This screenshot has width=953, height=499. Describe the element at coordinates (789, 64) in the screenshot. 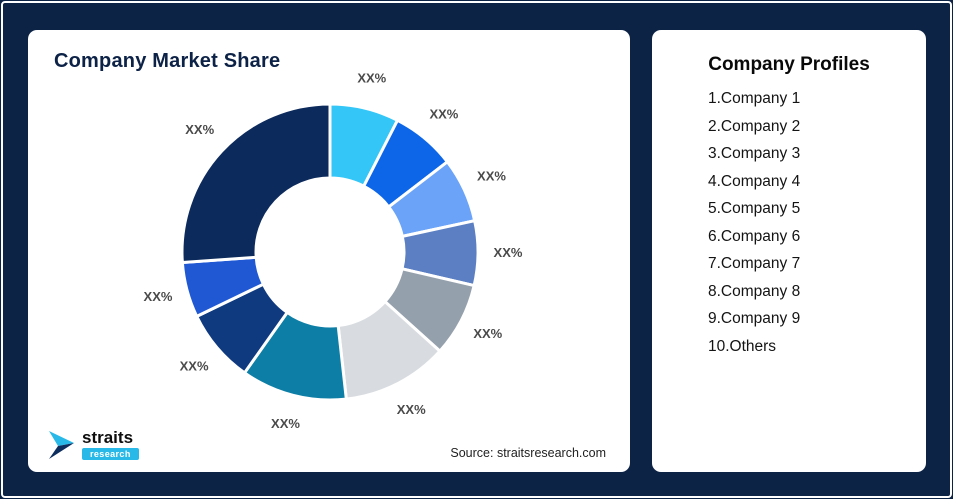

I see `profiles-title: Company Profiles` at that location.